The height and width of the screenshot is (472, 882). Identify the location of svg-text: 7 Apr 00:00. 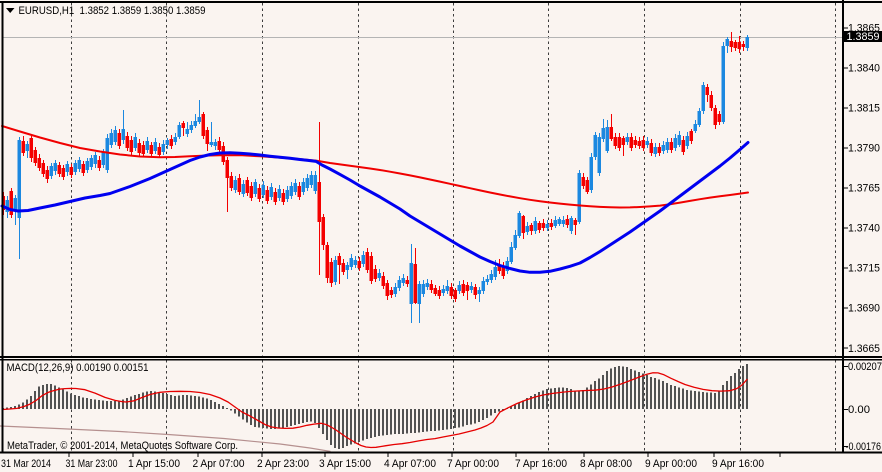
(473, 464).